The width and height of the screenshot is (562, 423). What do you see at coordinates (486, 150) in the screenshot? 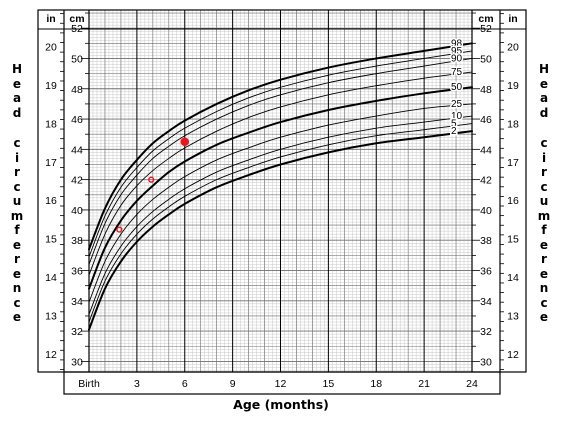
I see `cm-tick-label-right: 44` at bounding box center [486, 150].